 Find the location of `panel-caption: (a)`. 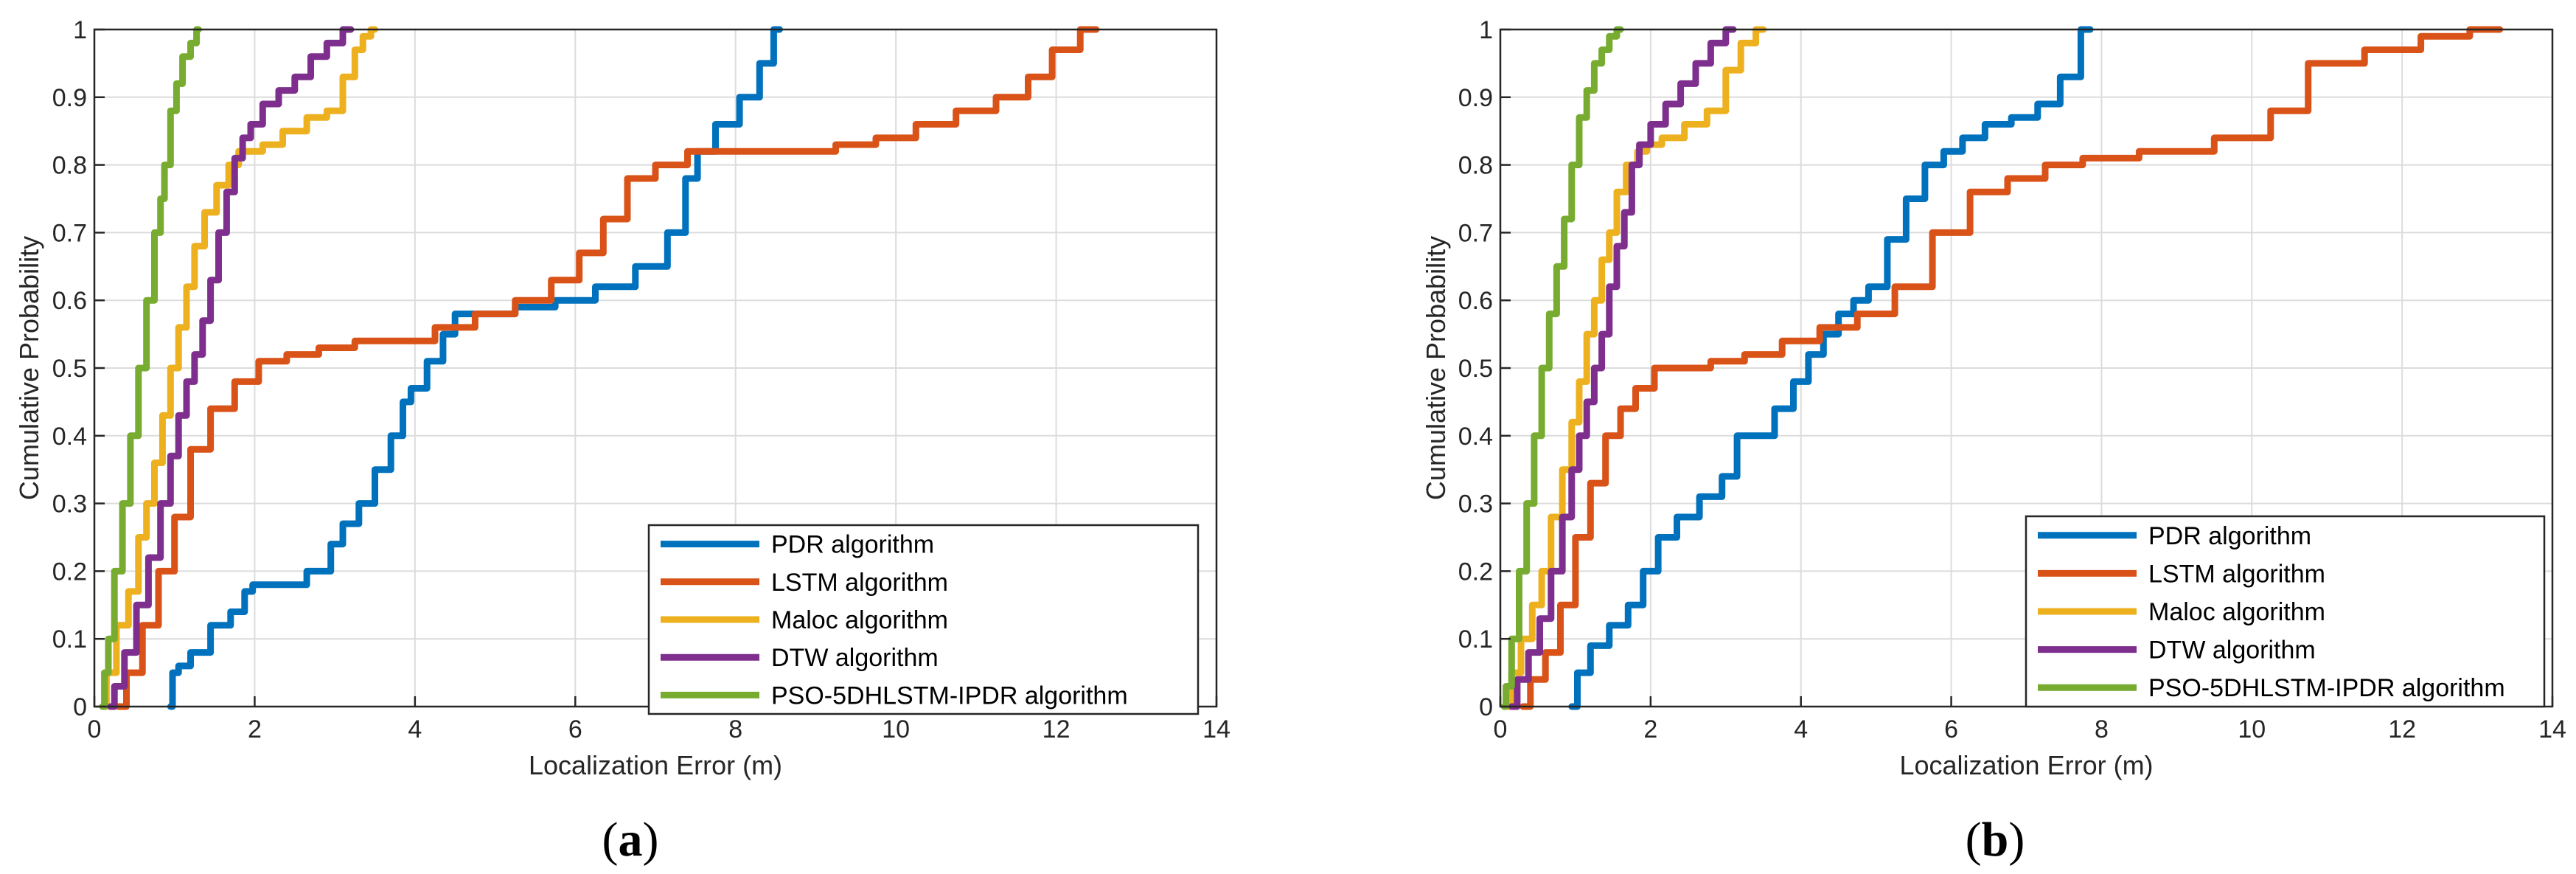

panel-caption: (a) is located at coordinates (630, 840).